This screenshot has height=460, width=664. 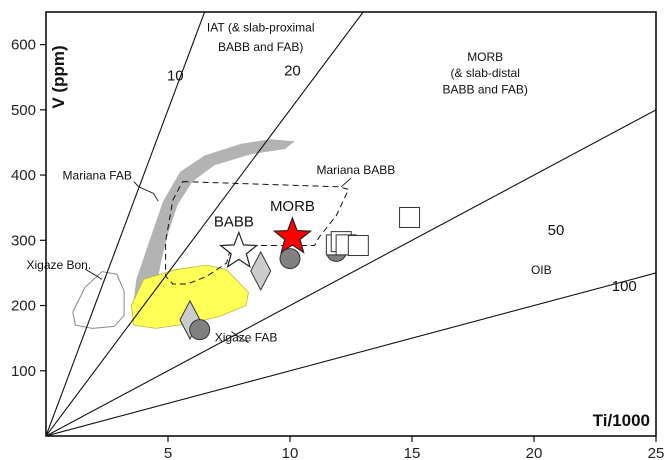 What do you see at coordinates (261, 28) in the screenshot?
I see `field-label: IAT (& slab-proximal` at bounding box center [261, 28].